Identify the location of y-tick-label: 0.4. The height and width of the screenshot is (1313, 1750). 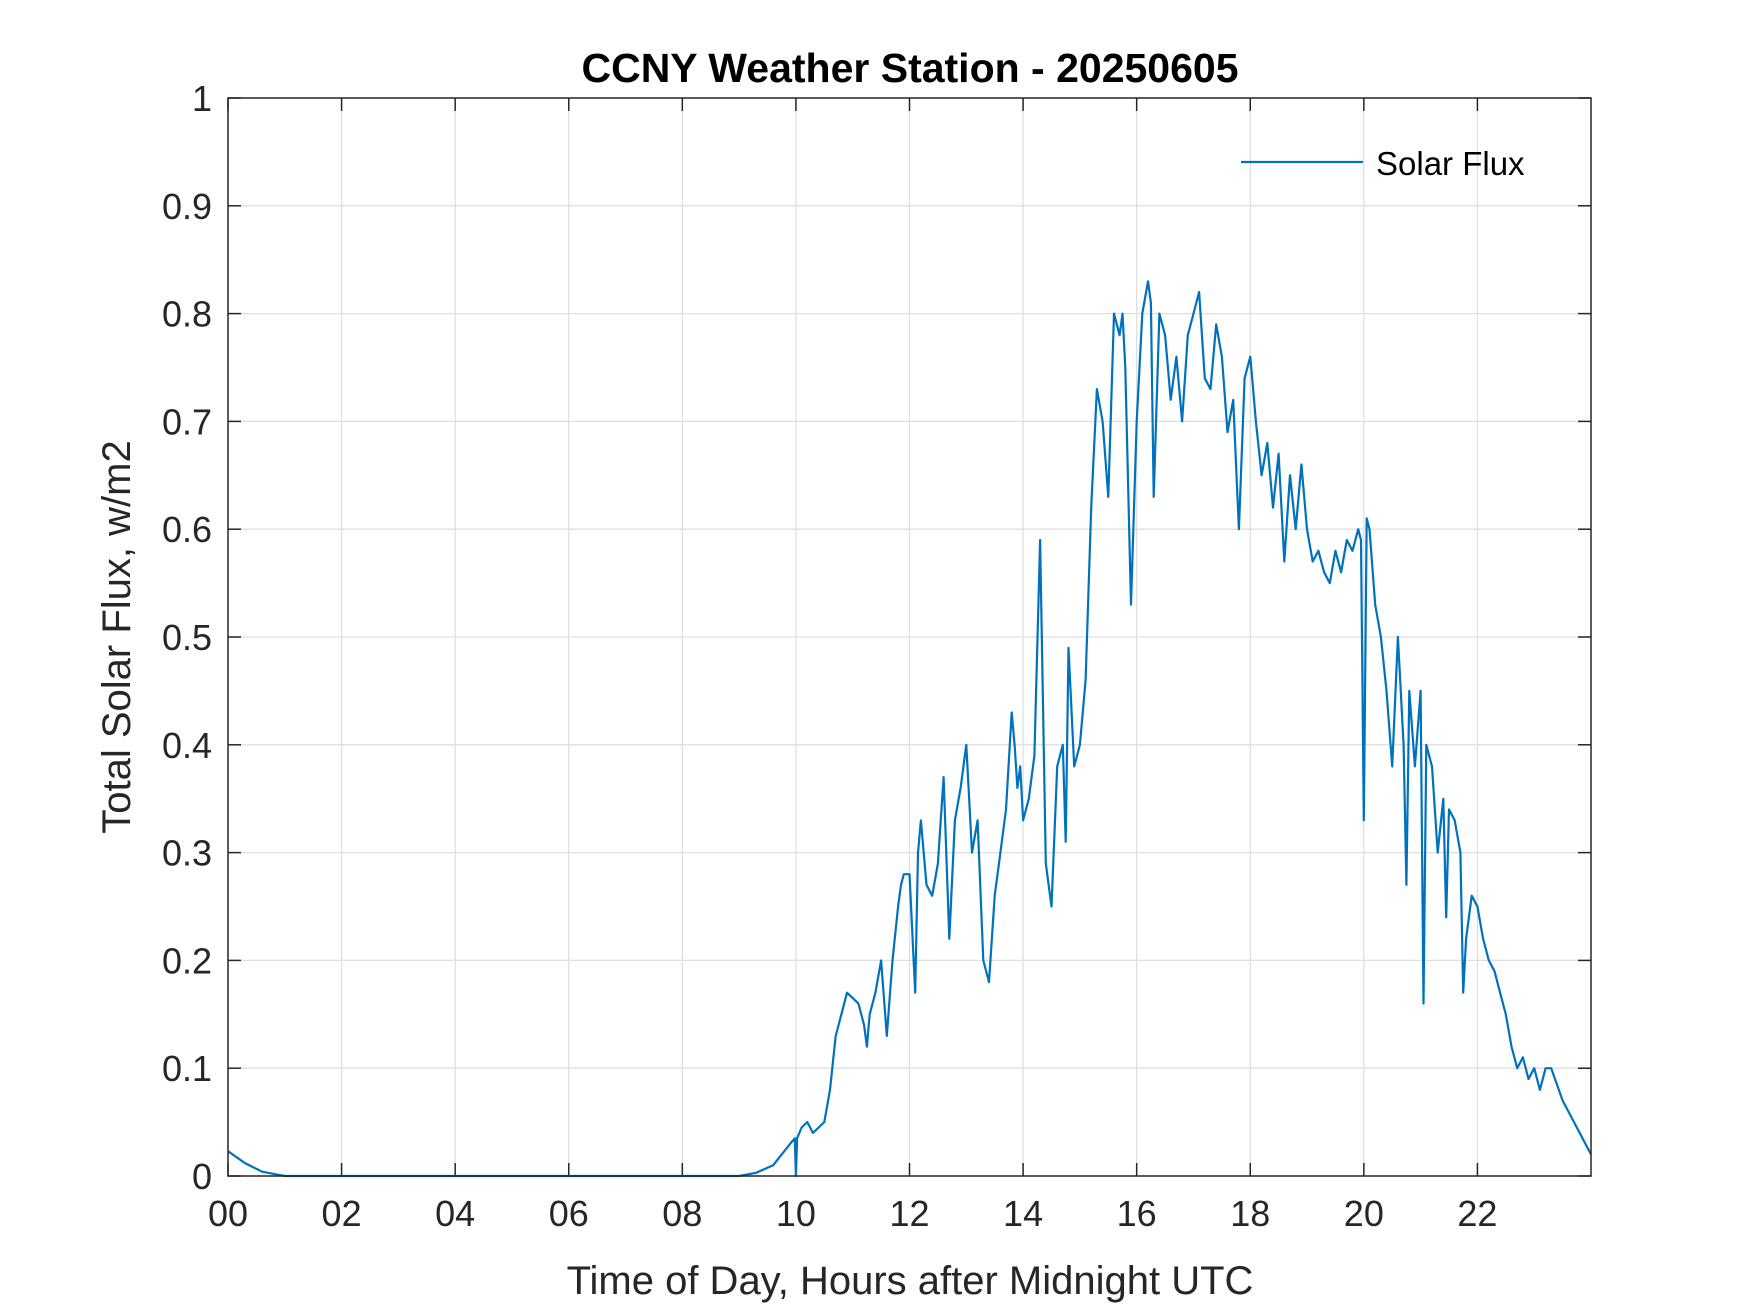
(187, 745).